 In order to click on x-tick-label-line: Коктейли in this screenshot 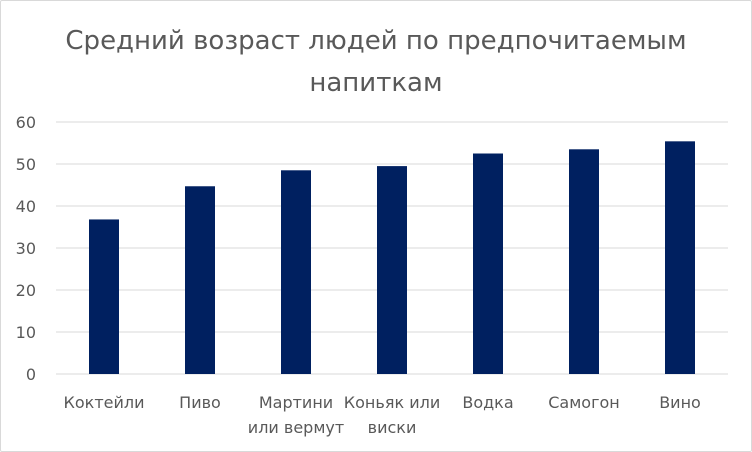, I will do `click(104, 402)`.